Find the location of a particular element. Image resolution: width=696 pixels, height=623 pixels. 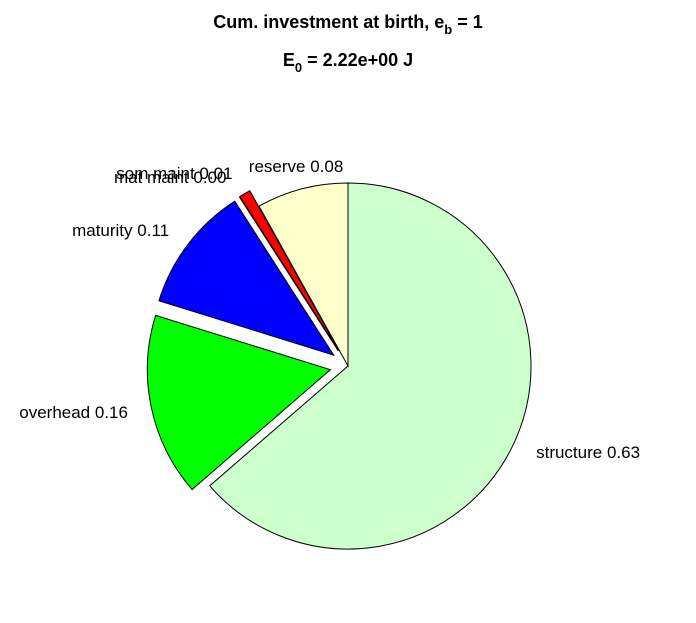

slice-label: mat maint 0.00 is located at coordinates (170, 177).